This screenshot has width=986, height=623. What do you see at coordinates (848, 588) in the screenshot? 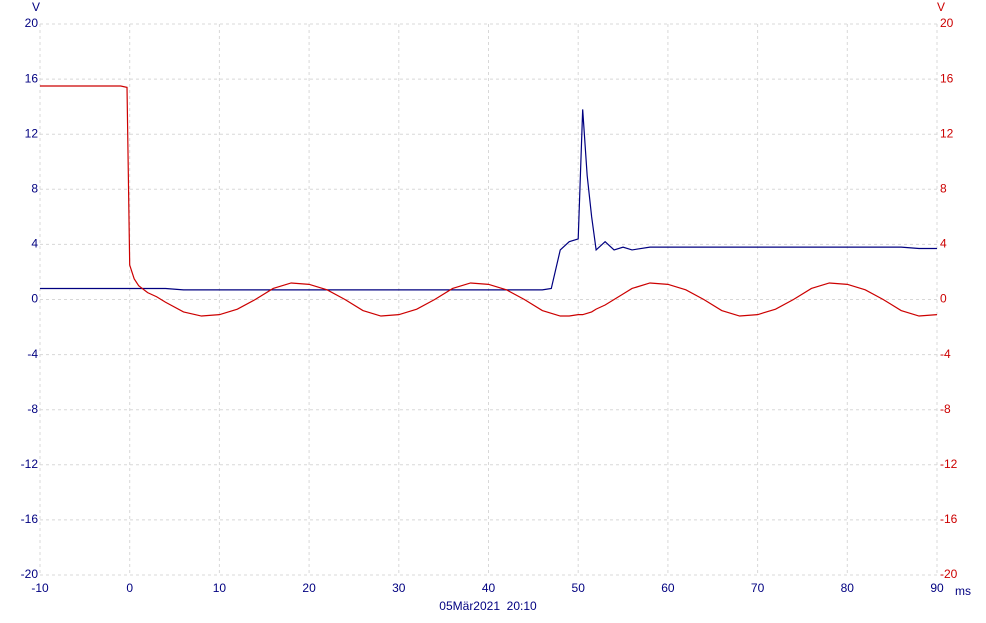
I see `x-tick-label: 80` at bounding box center [848, 588].